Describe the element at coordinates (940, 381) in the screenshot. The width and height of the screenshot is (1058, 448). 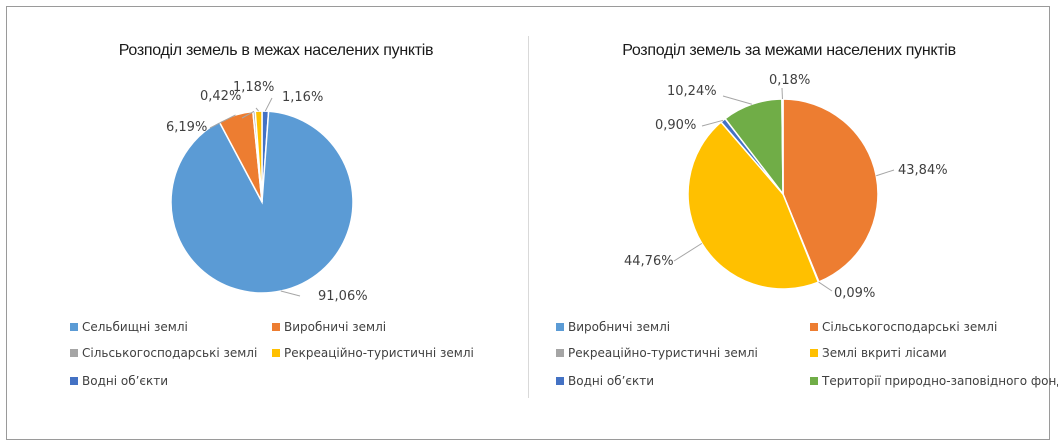
I see `legend-label: Території природно-заповідного фонду` at that location.